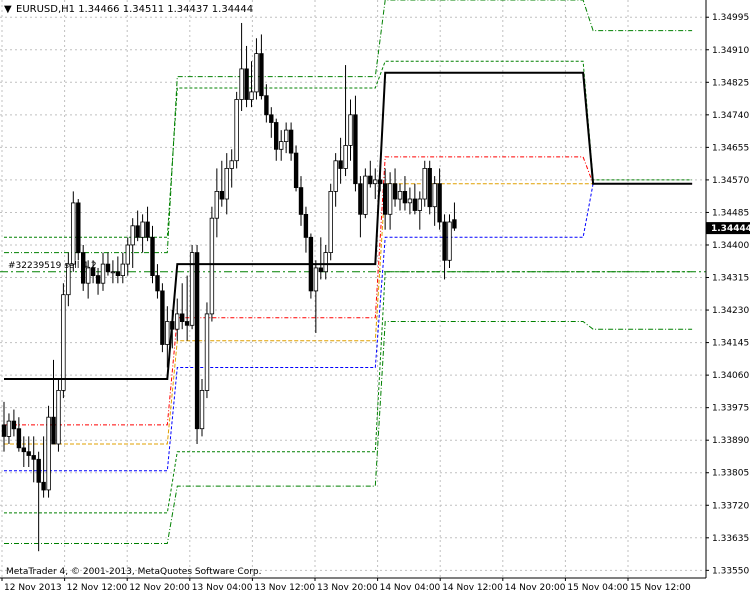  What do you see at coordinates (730, 148) in the screenshot?
I see `y-tick-label: 1.34655` at bounding box center [730, 148].